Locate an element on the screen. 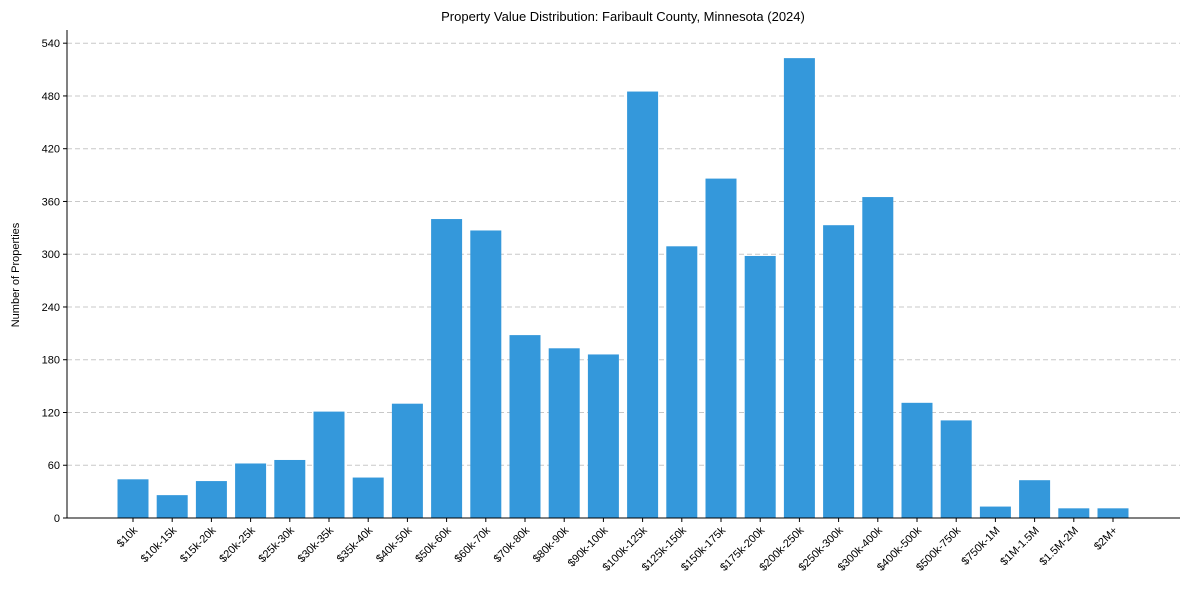 This screenshot has height=590, width=1189. y-tick-label: 60 is located at coordinates (54, 466).